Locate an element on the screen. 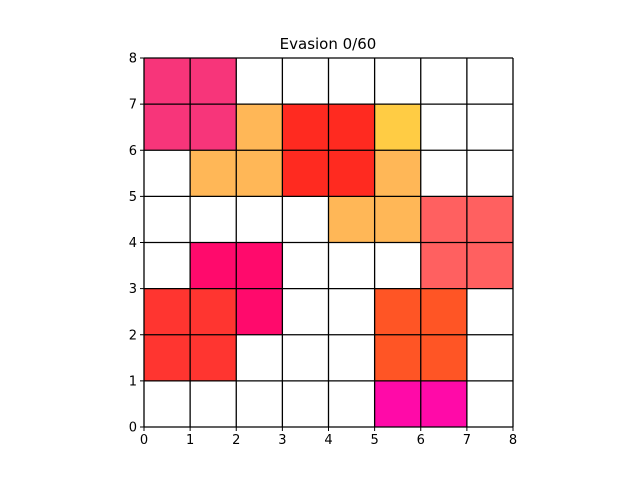 The width and height of the screenshot is (640, 480). y-tick-label: 4 is located at coordinates (133, 243).